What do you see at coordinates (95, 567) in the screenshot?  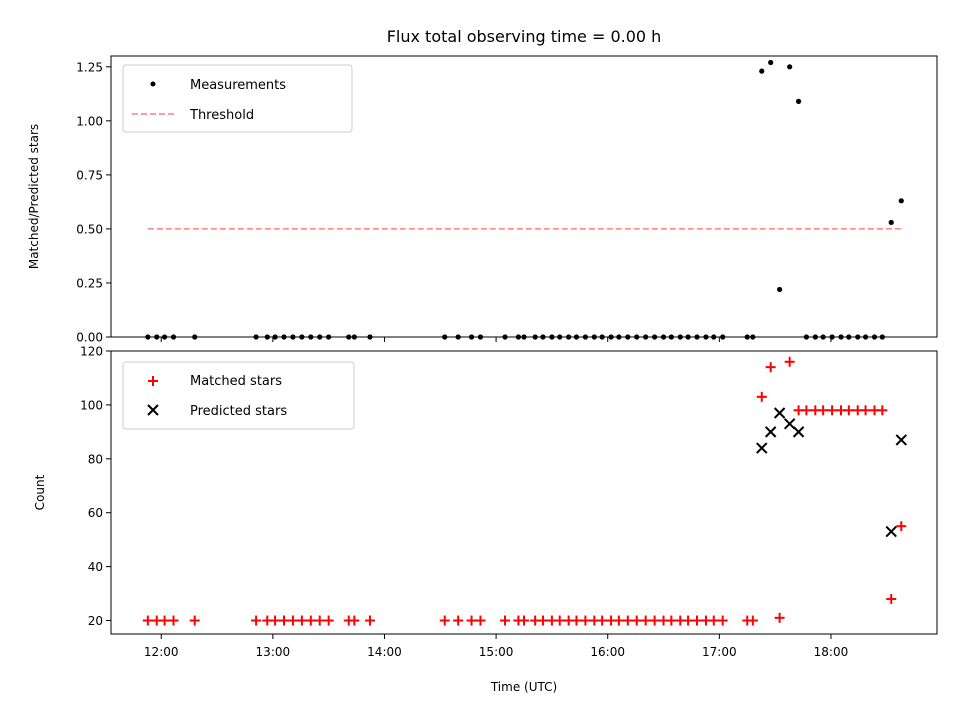 I see `bottom-y-tick-label: 40` at bounding box center [95, 567].